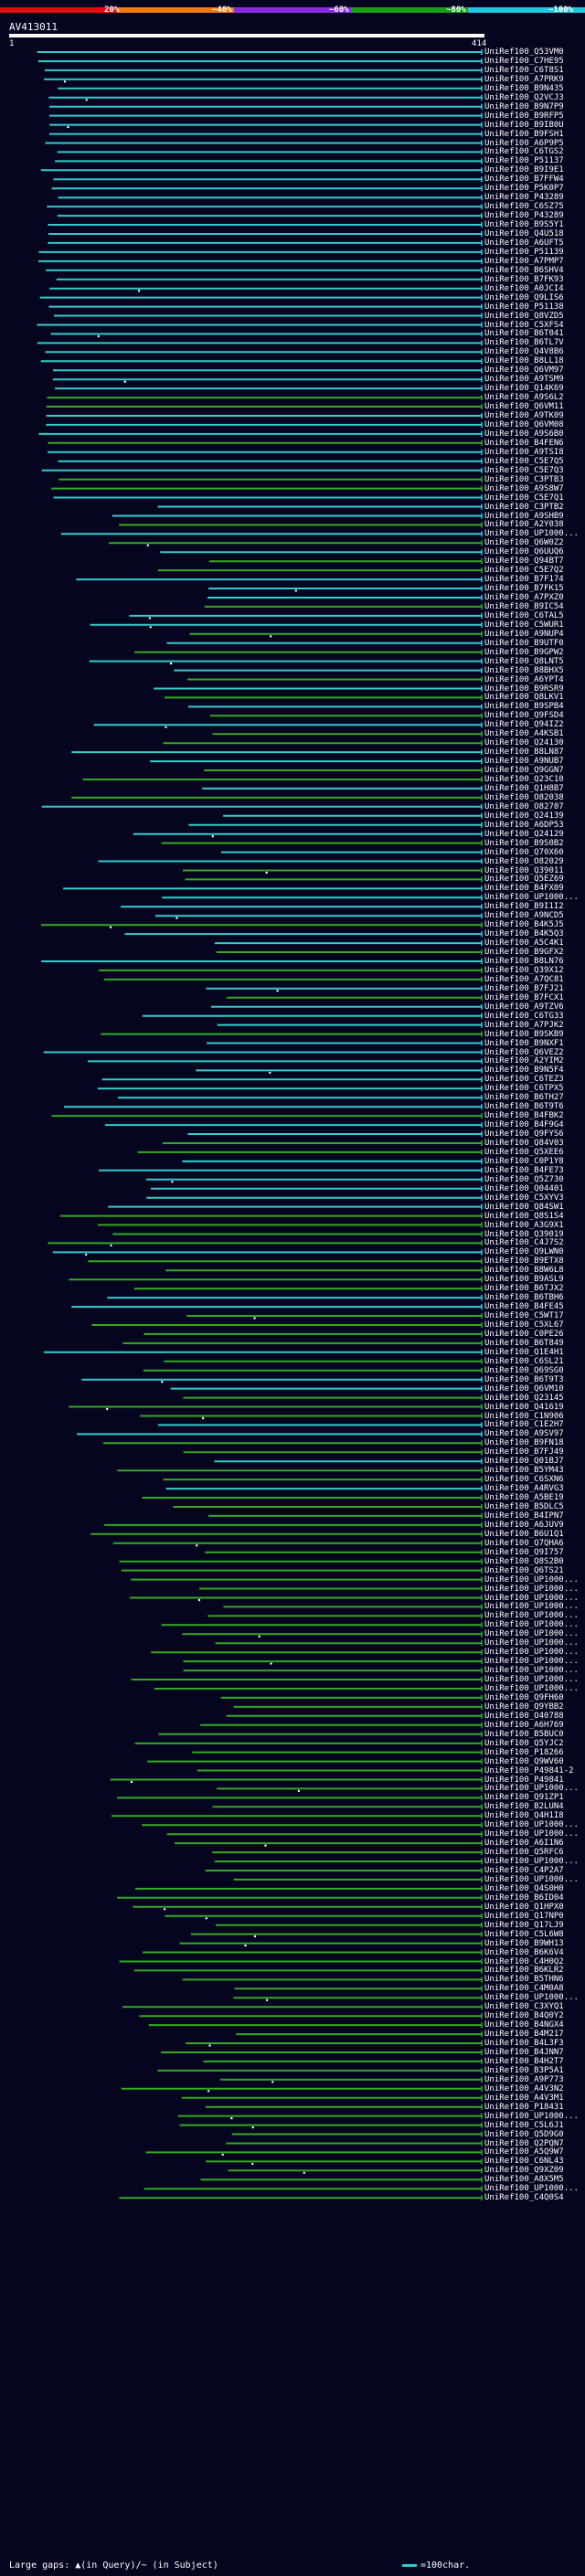 The image size is (585, 2576). What do you see at coordinates (524, 61) in the screenshot?
I see `hit-label: UniRef100_C7HE95` at bounding box center [524, 61].